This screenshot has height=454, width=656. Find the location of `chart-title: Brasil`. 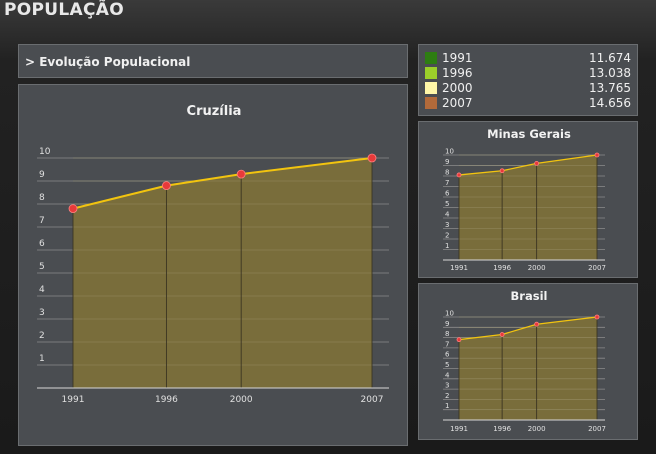

chart-title: Brasil is located at coordinates (529, 296).